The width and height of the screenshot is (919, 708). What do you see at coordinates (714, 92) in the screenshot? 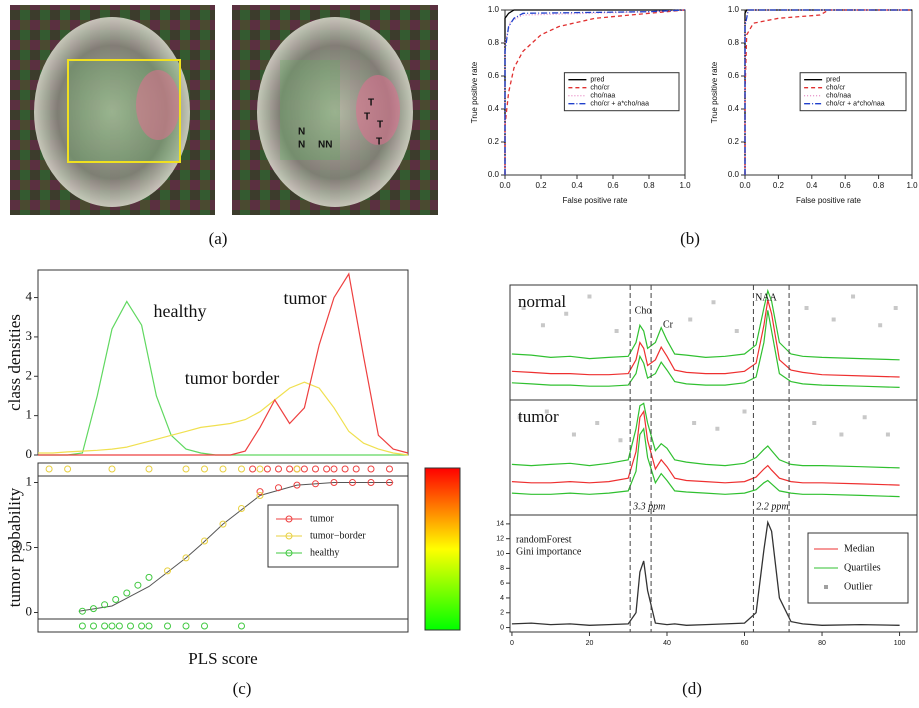
I see `y-axis-label: True positive rate` at bounding box center [714, 92].